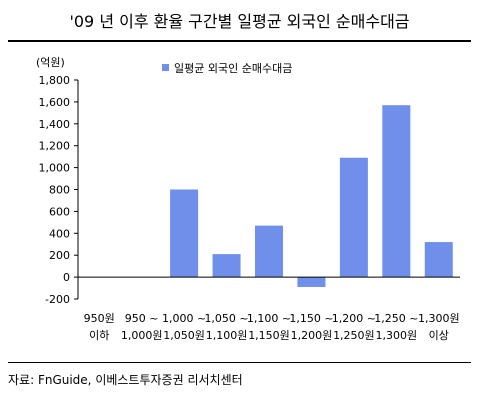 Image resolution: width=479 pixels, height=405 pixels. What do you see at coordinates (184, 318) in the screenshot?
I see `x-tick-label: 1,000 ~` at bounding box center [184, 318].